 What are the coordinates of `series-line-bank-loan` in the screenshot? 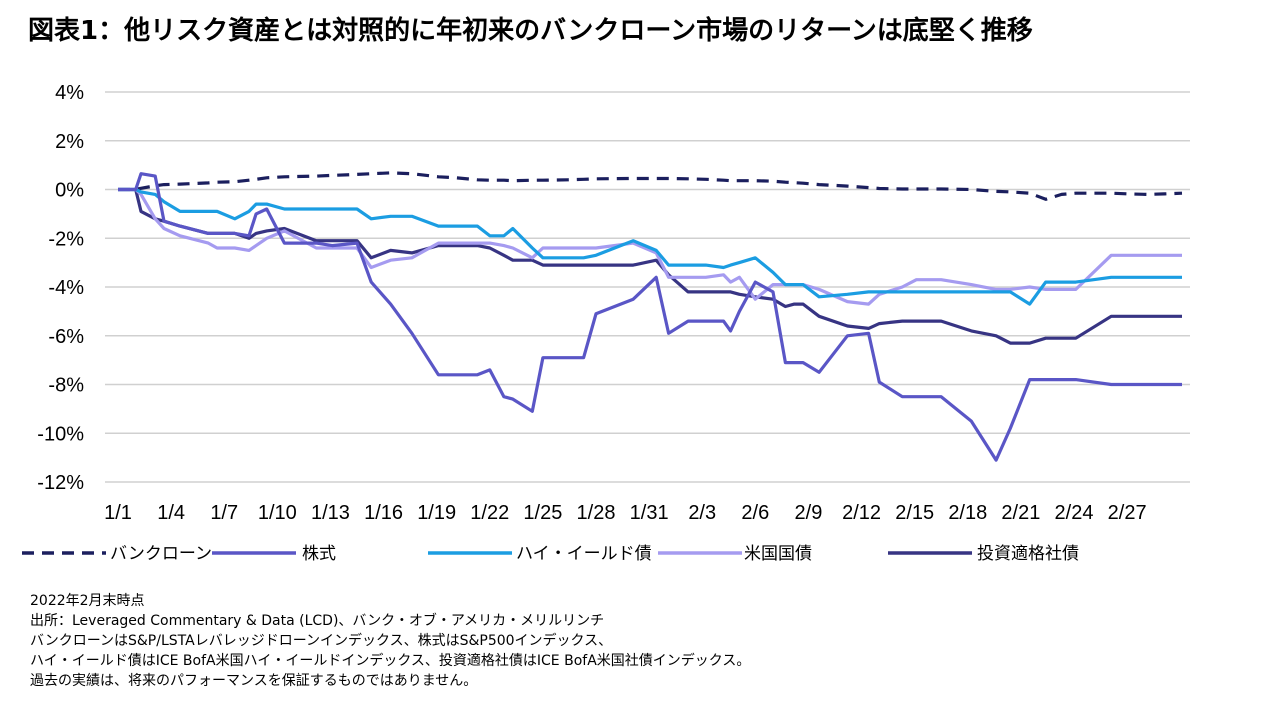 It's located at (650, 186).